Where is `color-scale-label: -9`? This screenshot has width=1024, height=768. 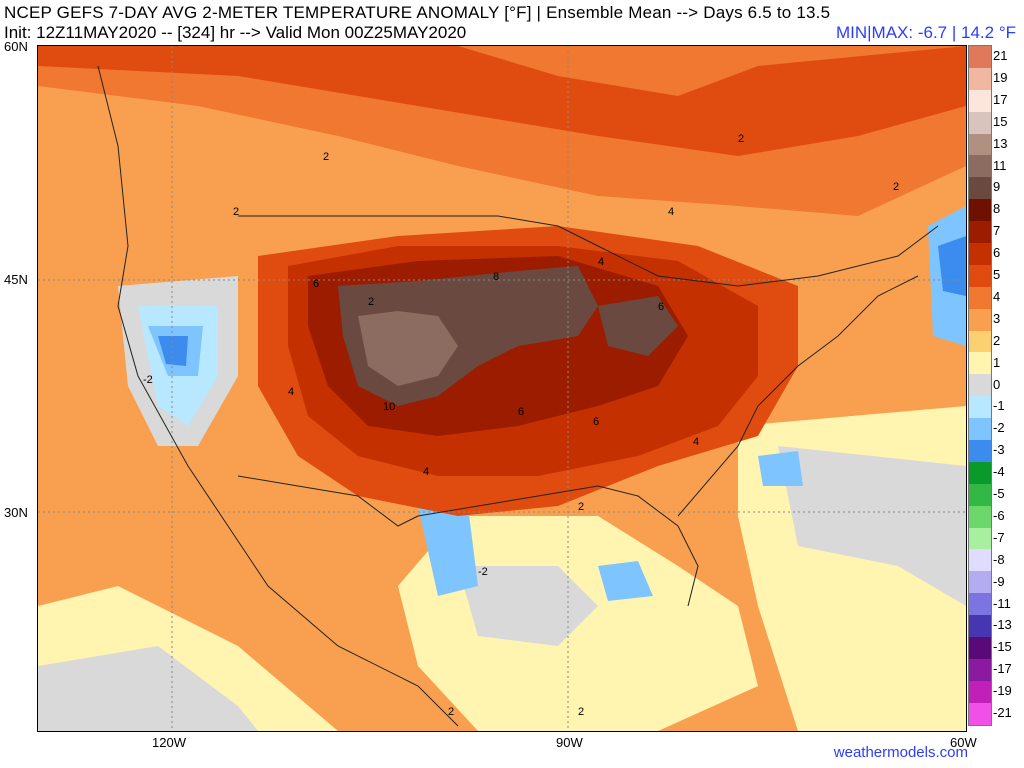
color-scale-label: -9 is located at coordinates (999, 581).